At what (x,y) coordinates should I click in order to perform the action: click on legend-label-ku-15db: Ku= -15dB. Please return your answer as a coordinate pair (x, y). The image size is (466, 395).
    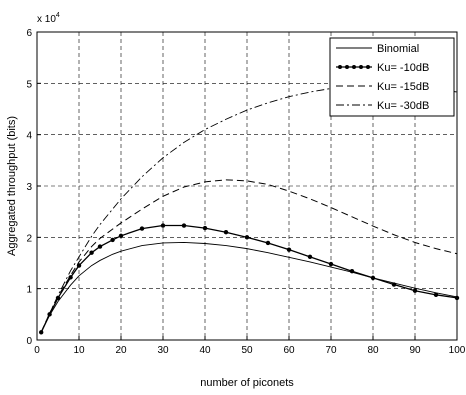
    Looking at the image, I should click on (403, 87).